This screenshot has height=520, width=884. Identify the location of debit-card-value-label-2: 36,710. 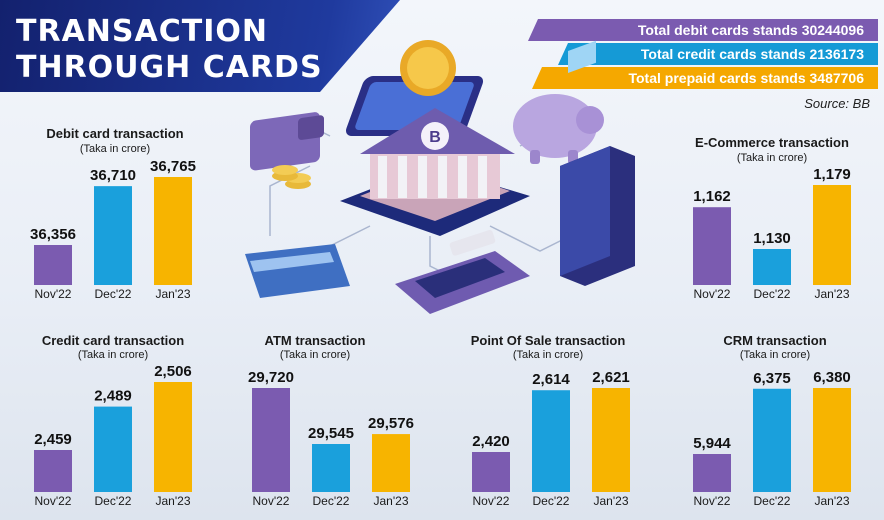
(113, 175).